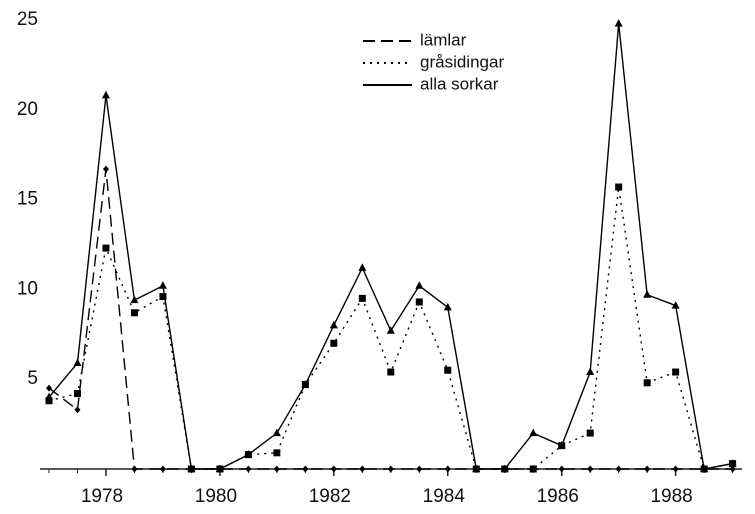 This screenshot has height=514, width=755. I want to click on y-tick-label: 15, so click(27, 199).